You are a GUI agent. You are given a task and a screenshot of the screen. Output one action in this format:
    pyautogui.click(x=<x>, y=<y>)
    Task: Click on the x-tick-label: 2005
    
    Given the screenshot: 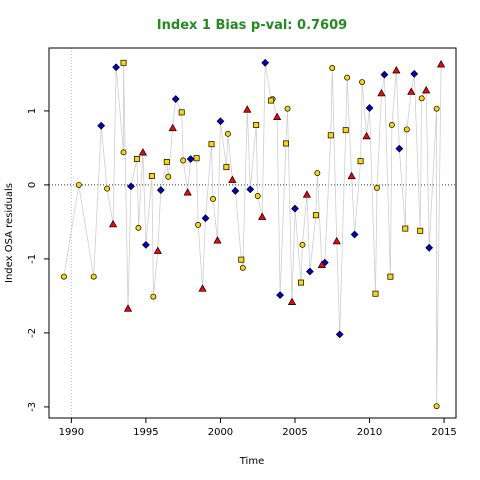 What is the action you would take?
    pyautogui.click(x=294, y=432)
    